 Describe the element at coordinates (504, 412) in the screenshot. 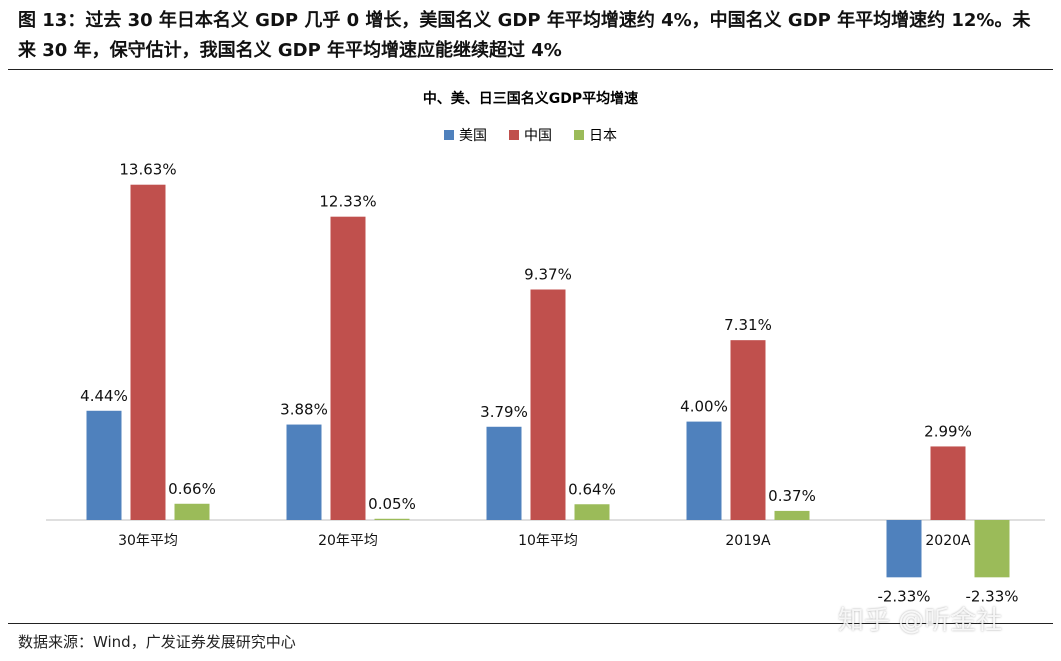

I see `data-label-us-2: 3.79%` at that location.